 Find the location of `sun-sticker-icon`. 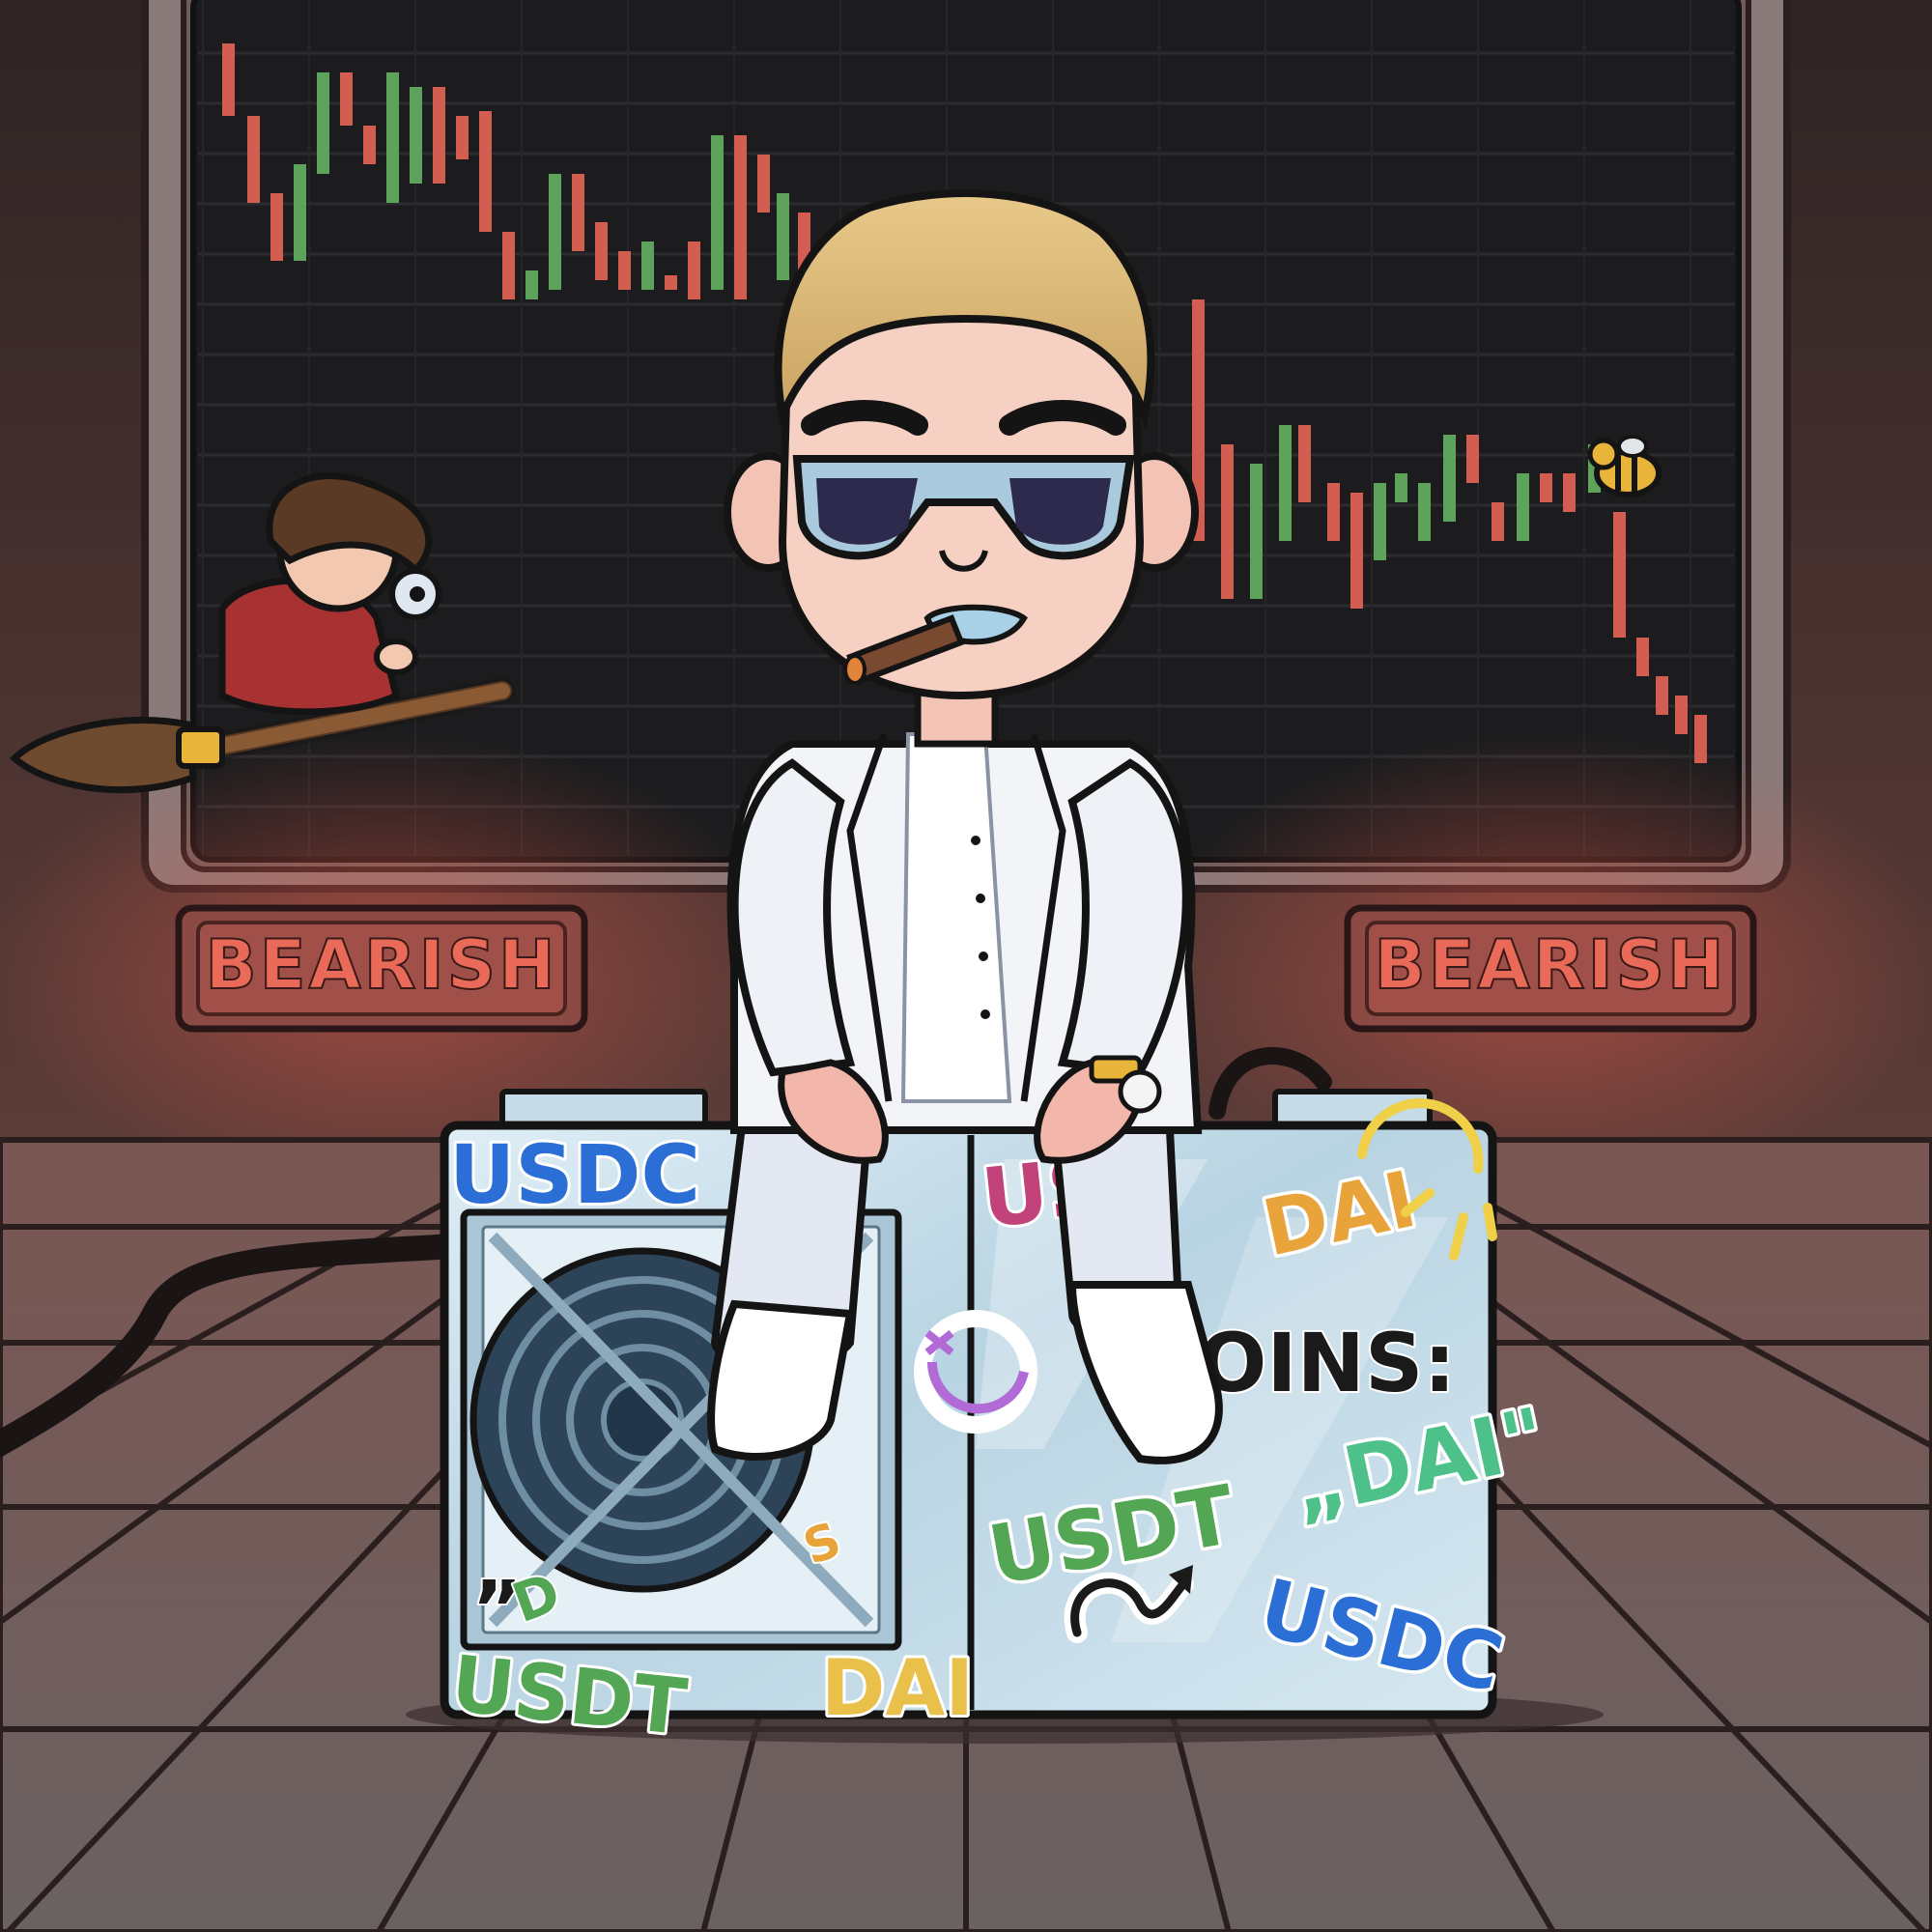

sun-sticker-icon is located at coordinates (1427, 1179).